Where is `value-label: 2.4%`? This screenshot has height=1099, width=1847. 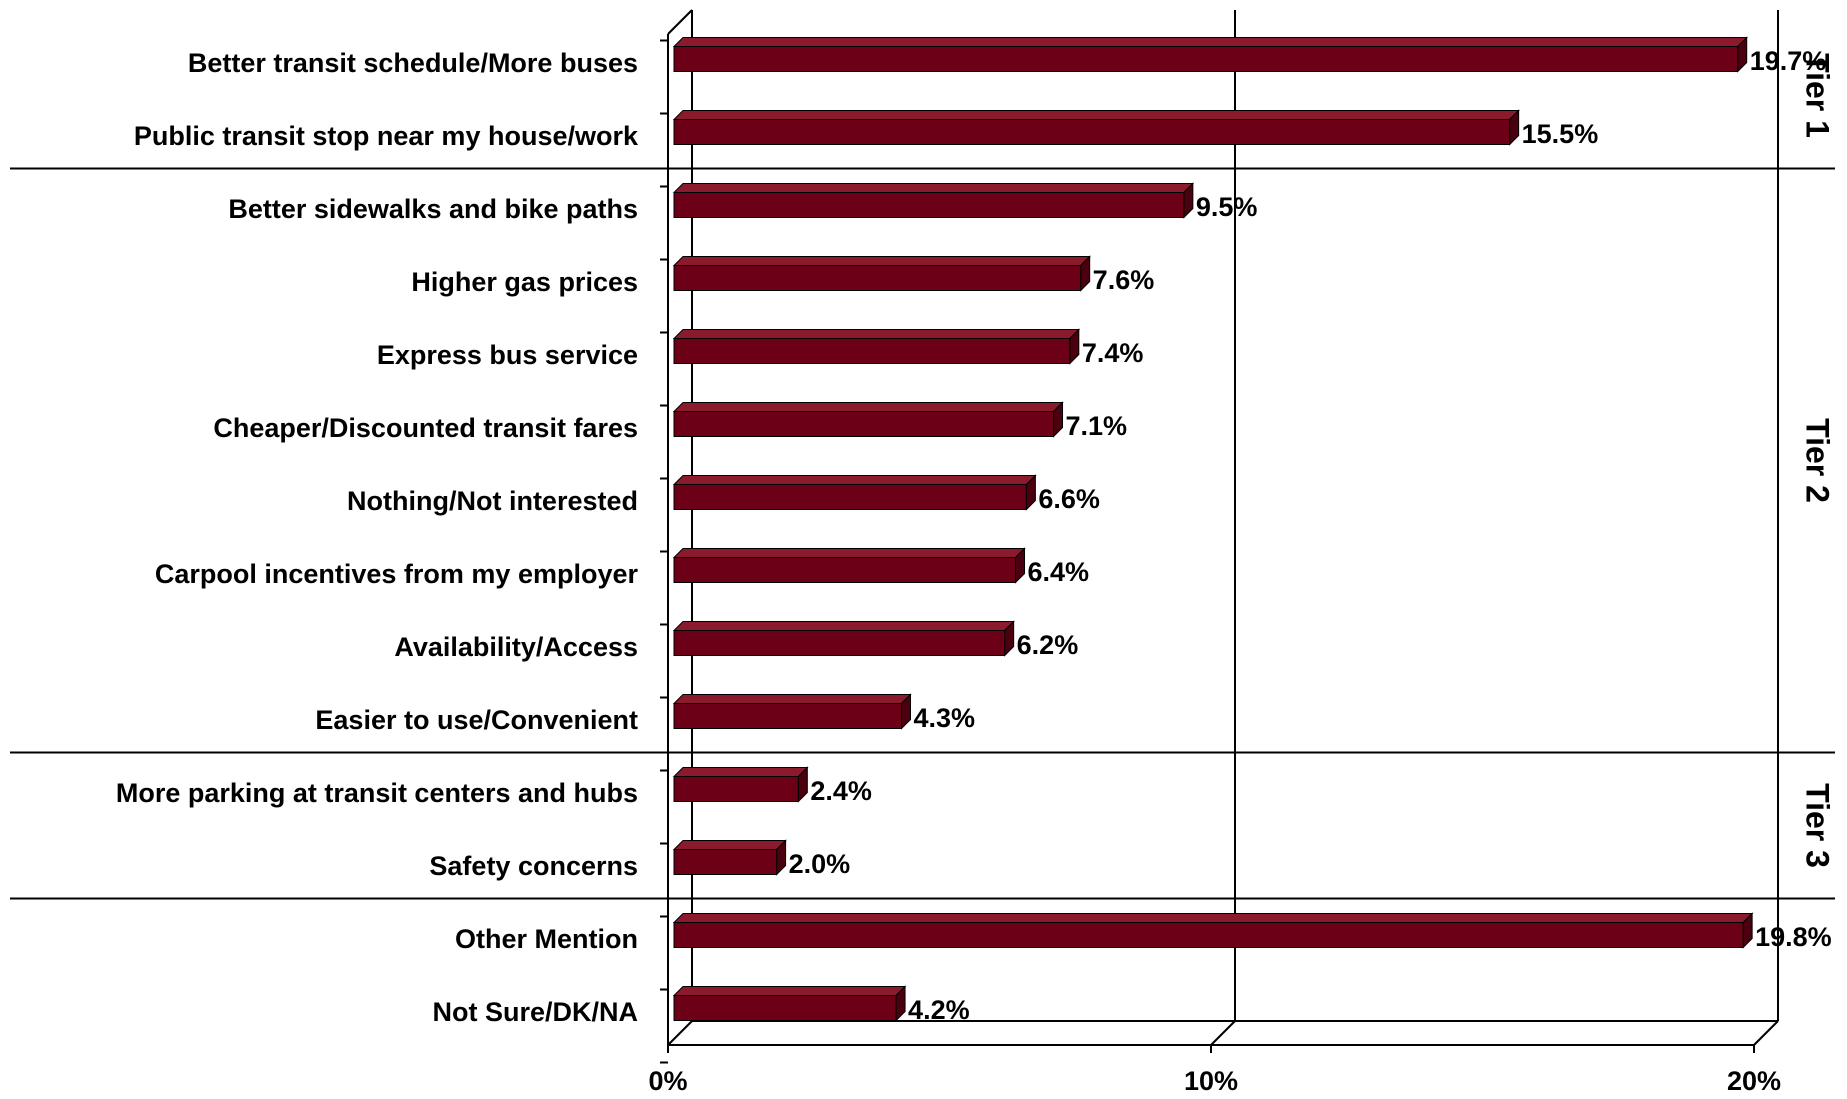 value-label: 2.4% is located at coordinates (841, 791).